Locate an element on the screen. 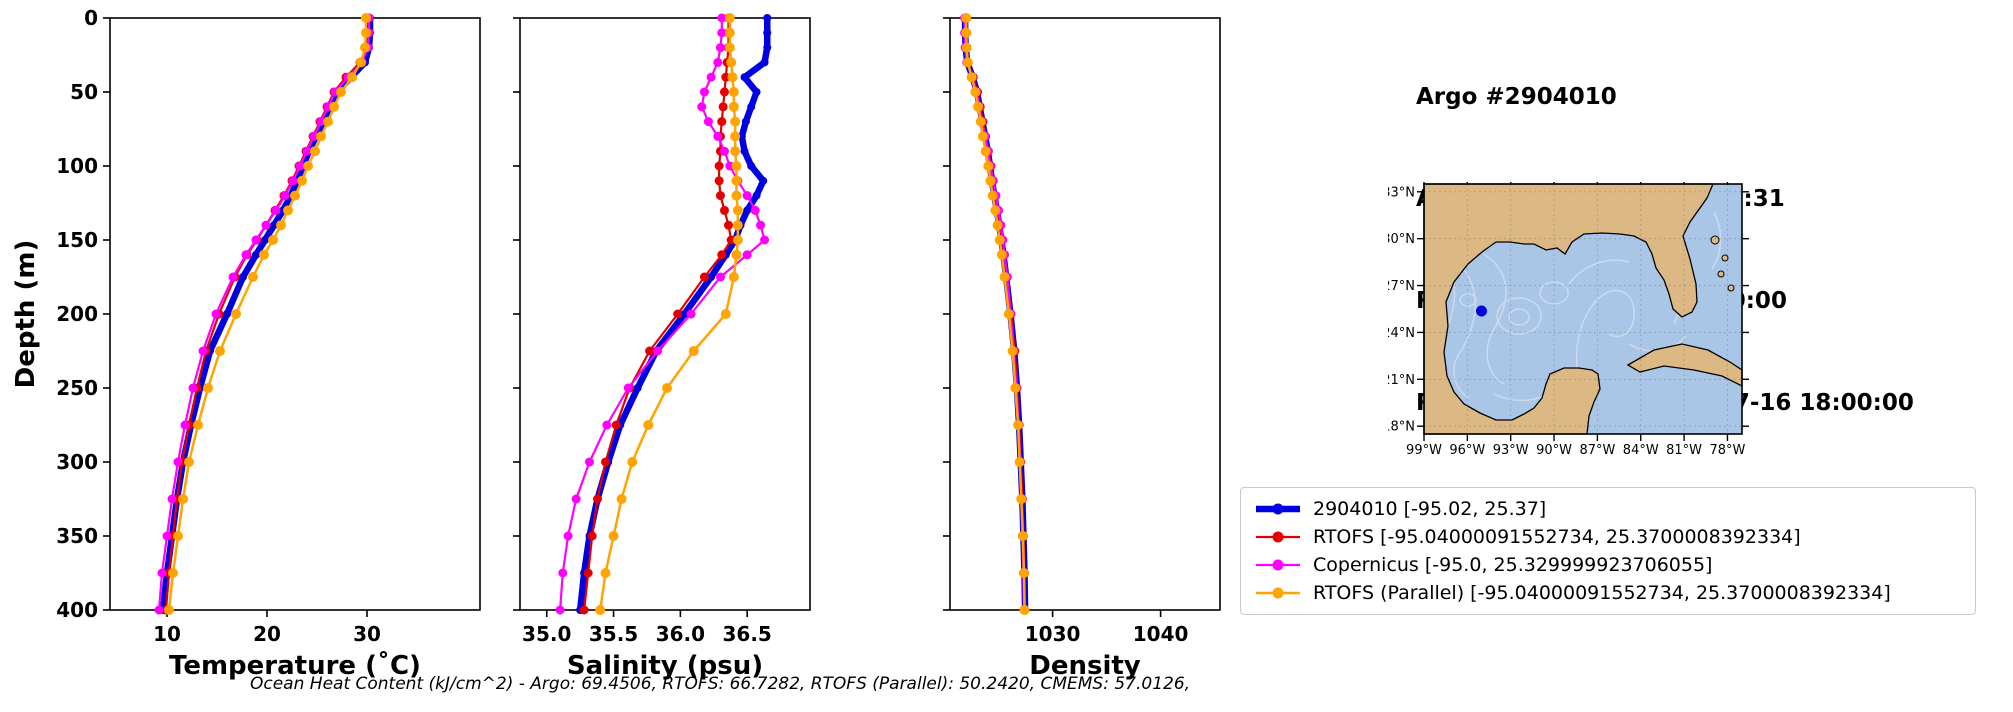 This screenshot has width=2013, height=712. svg-text: 0 is located at coordinates (91, 18).